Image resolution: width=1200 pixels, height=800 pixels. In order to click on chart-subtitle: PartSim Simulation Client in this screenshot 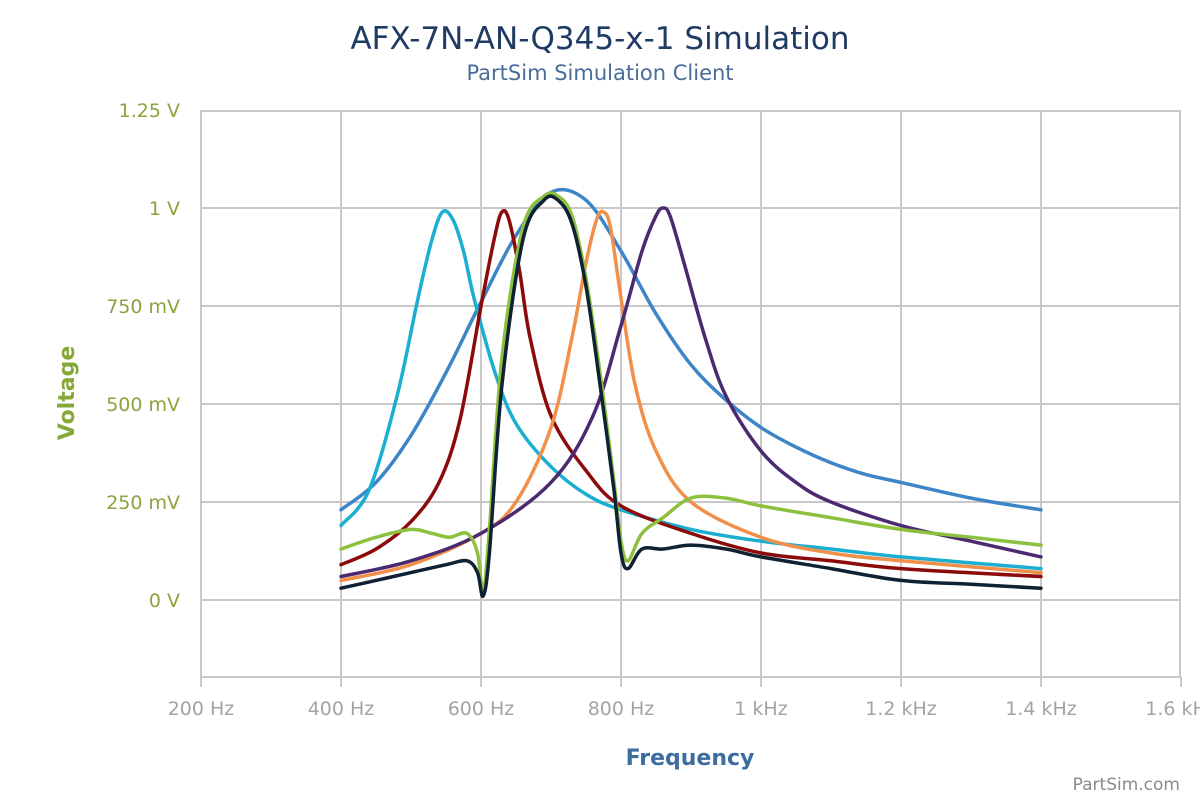, I will do `click(599, 73)`.